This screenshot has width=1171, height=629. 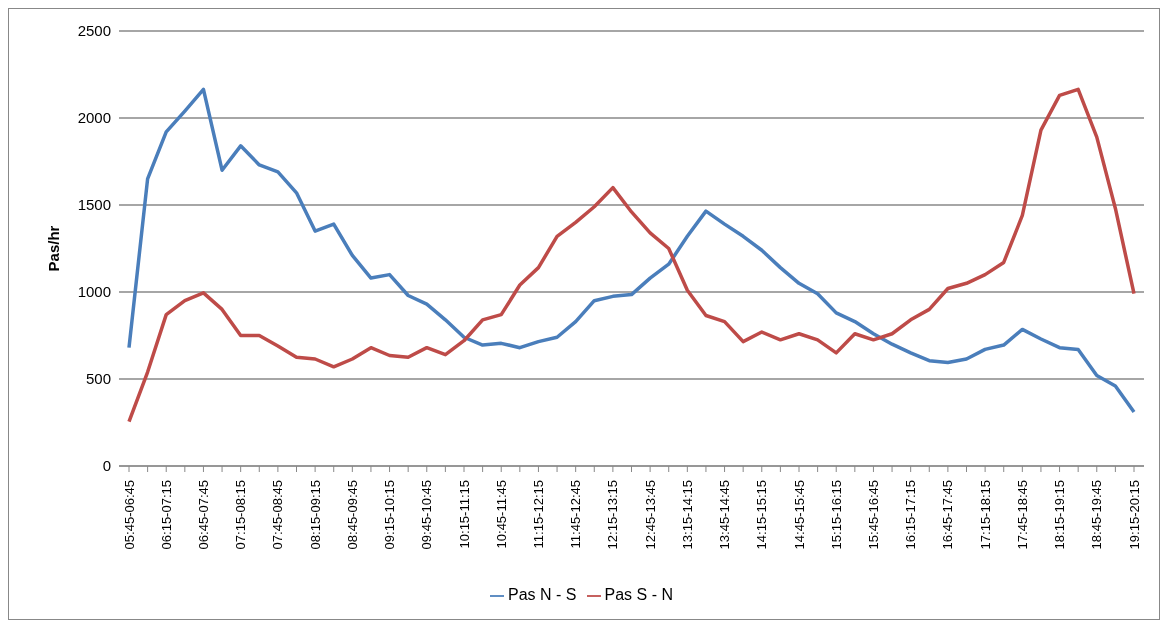 What do you see at coordinates (129, 515) in the screenshot?
I see `x-tick-label: 05:45-06:45` at bounding box center [129, 515].